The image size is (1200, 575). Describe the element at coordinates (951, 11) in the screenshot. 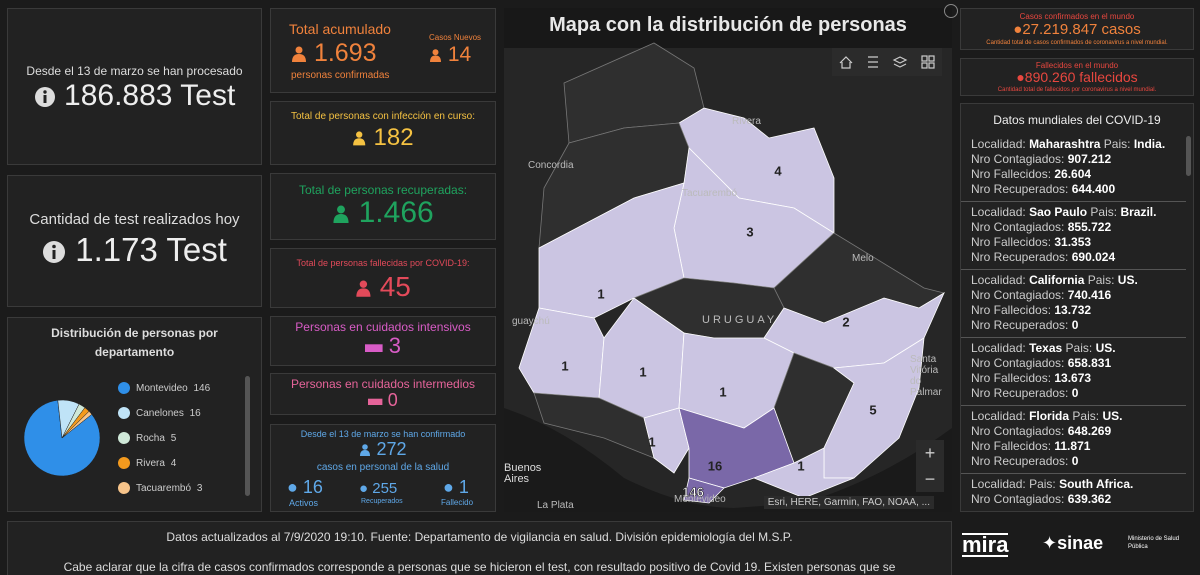

I see `expand-button` at that location.